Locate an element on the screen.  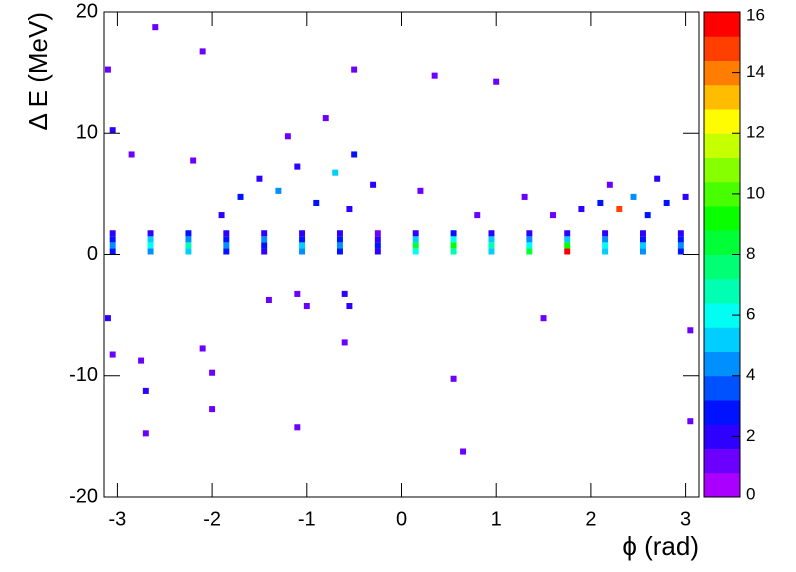
y-tick-label: -10 is located at coordinates (83, 375).